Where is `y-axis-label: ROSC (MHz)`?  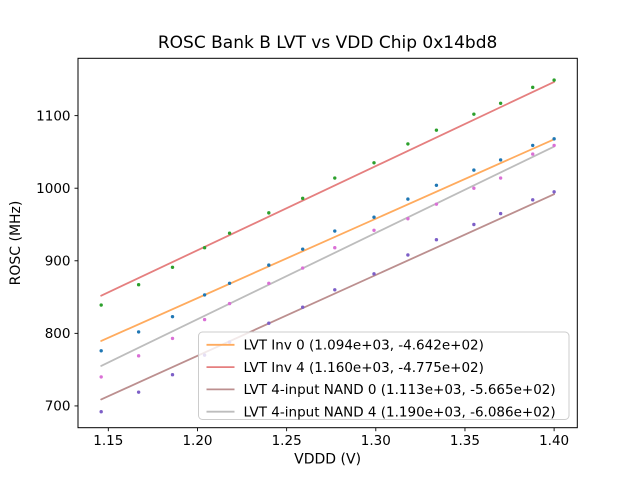
y-axis-label: ROSC (MHz) is located at coordinates (16, 243).